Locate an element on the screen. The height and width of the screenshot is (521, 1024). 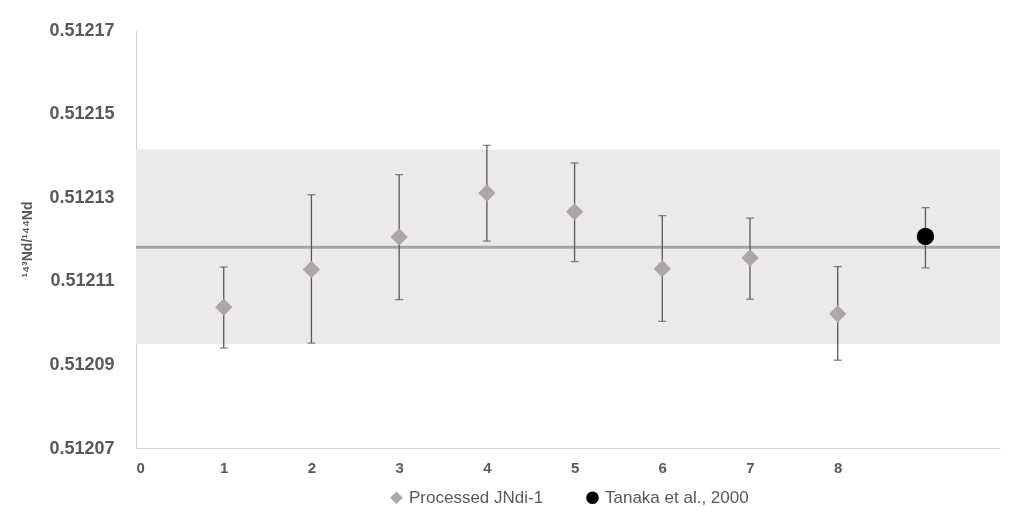
x-tick-label: 8 is located at coordinates (838, 467).